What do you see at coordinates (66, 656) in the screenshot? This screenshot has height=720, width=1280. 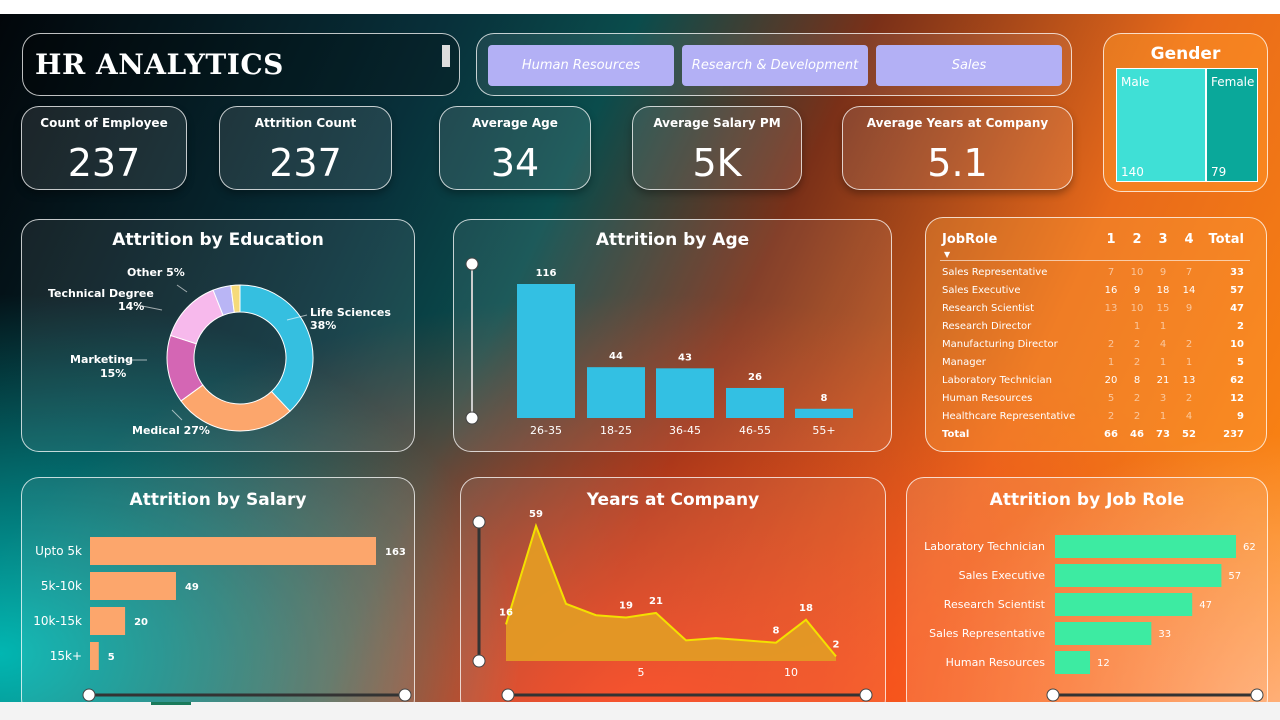 I see `salary-tick-3: 15k+` at bounding box center [66, 656].